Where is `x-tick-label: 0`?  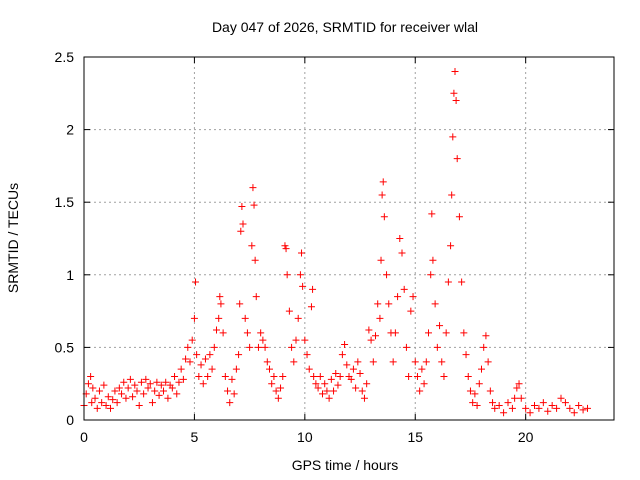
x-tick-label: 0 is located at coordinates (84, 437).